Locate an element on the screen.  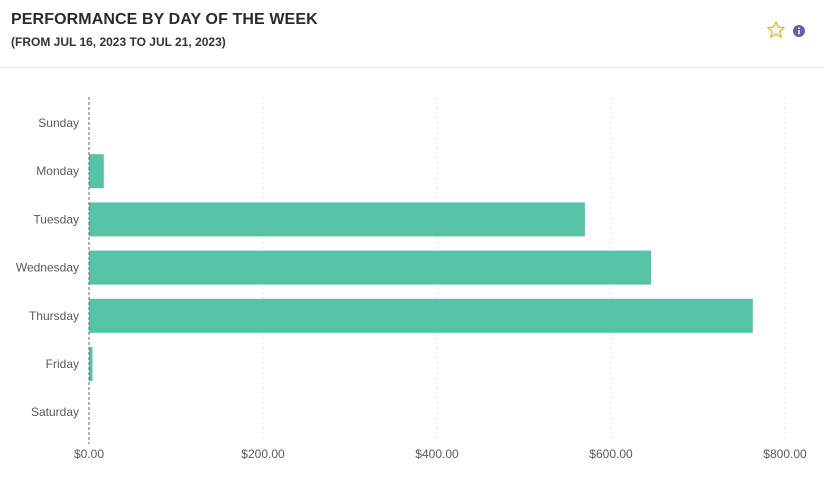
y-tick-label: Friday is located at coordinates (62, 364).